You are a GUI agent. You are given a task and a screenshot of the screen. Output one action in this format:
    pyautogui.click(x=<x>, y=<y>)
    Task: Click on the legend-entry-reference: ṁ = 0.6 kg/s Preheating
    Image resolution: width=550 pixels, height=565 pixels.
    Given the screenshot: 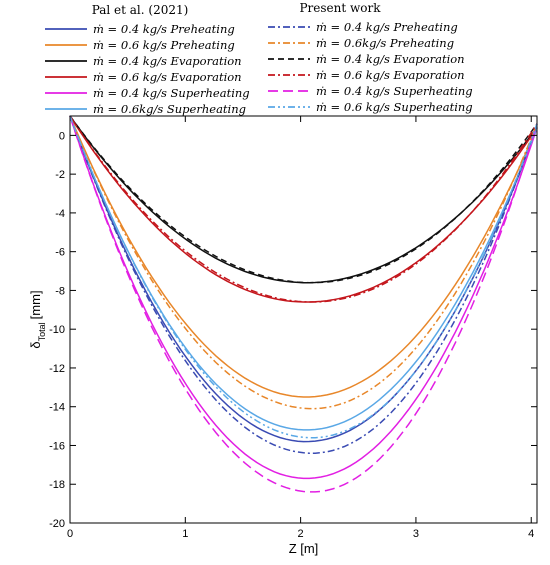 What is the action you would take?
    pyautogui.click(x=164, y=45)
    